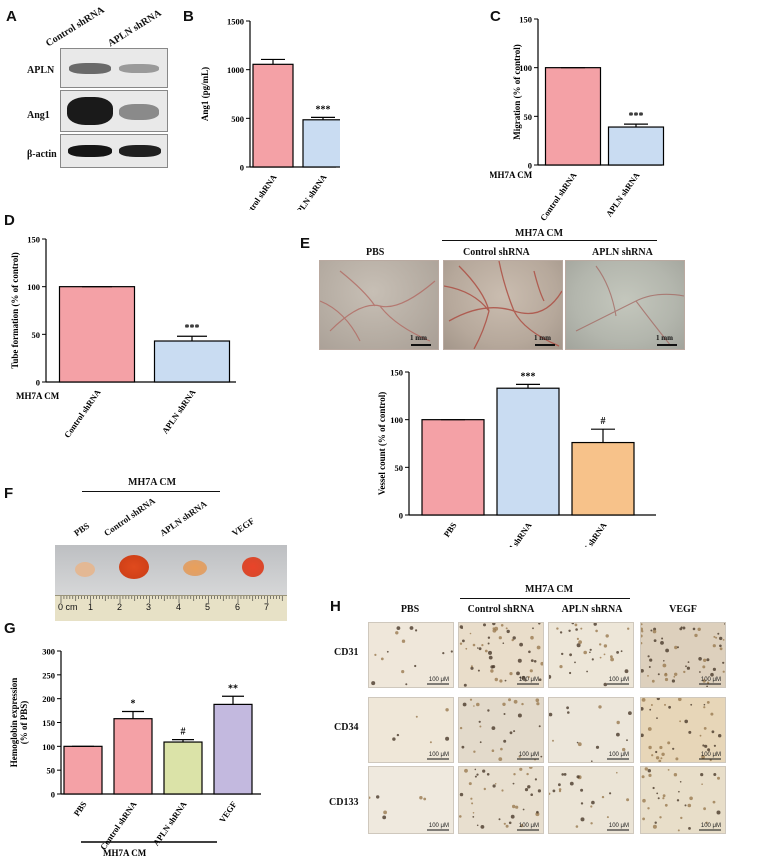  Describe the element at coordinates (549, 589) in the screenshot. I see `h-group-label: MH7A CM` at that location.